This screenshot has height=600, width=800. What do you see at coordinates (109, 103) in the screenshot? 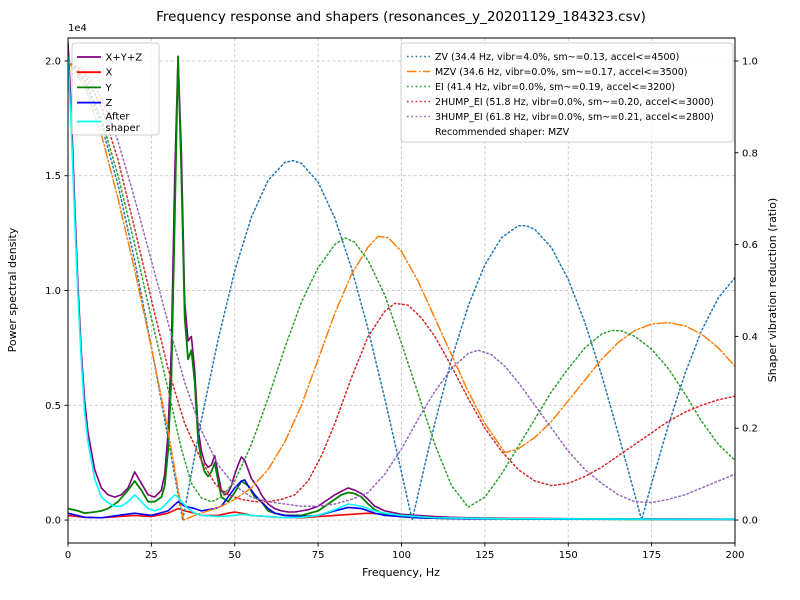
I see `legend-label: Z` at bounding box center [109, 103].